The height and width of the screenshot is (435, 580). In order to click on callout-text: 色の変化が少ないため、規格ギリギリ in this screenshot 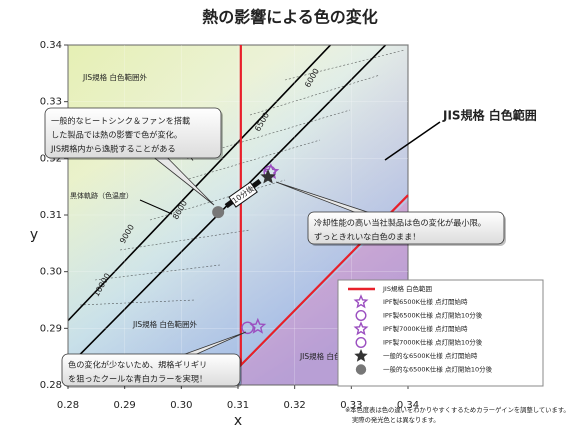, I will do `click(137, 365)`.